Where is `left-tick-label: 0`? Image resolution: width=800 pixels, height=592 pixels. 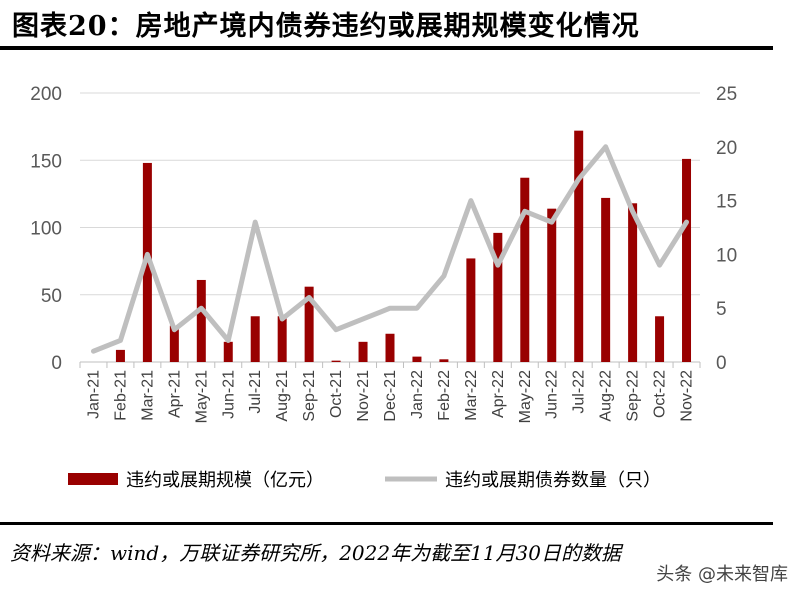 left-tick-label: 0 is located at coordinates (56, 363).